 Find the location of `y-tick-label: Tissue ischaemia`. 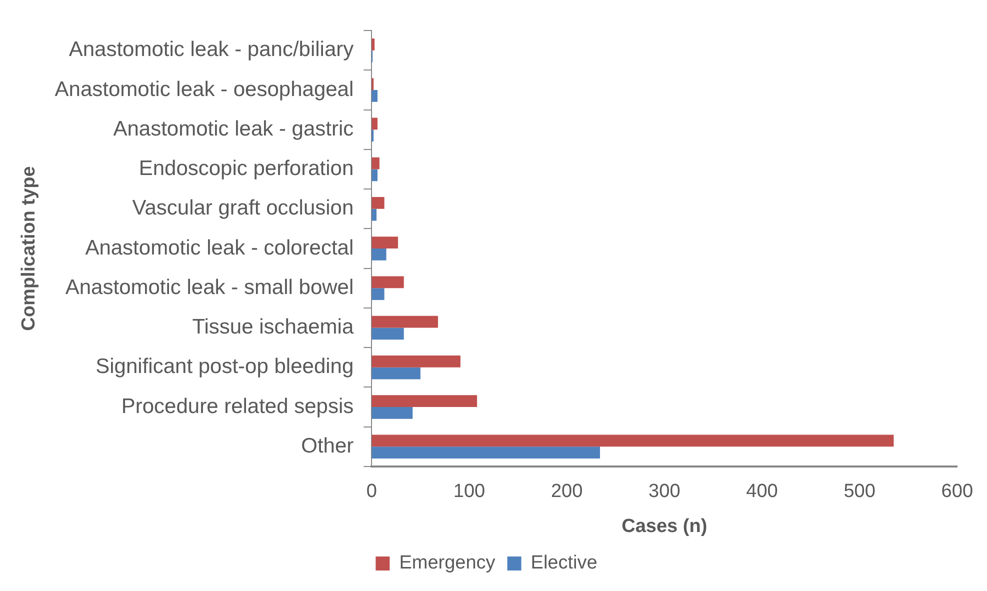

y-tick-label: Tissue ischaemia is located at coordinates (273, 327).